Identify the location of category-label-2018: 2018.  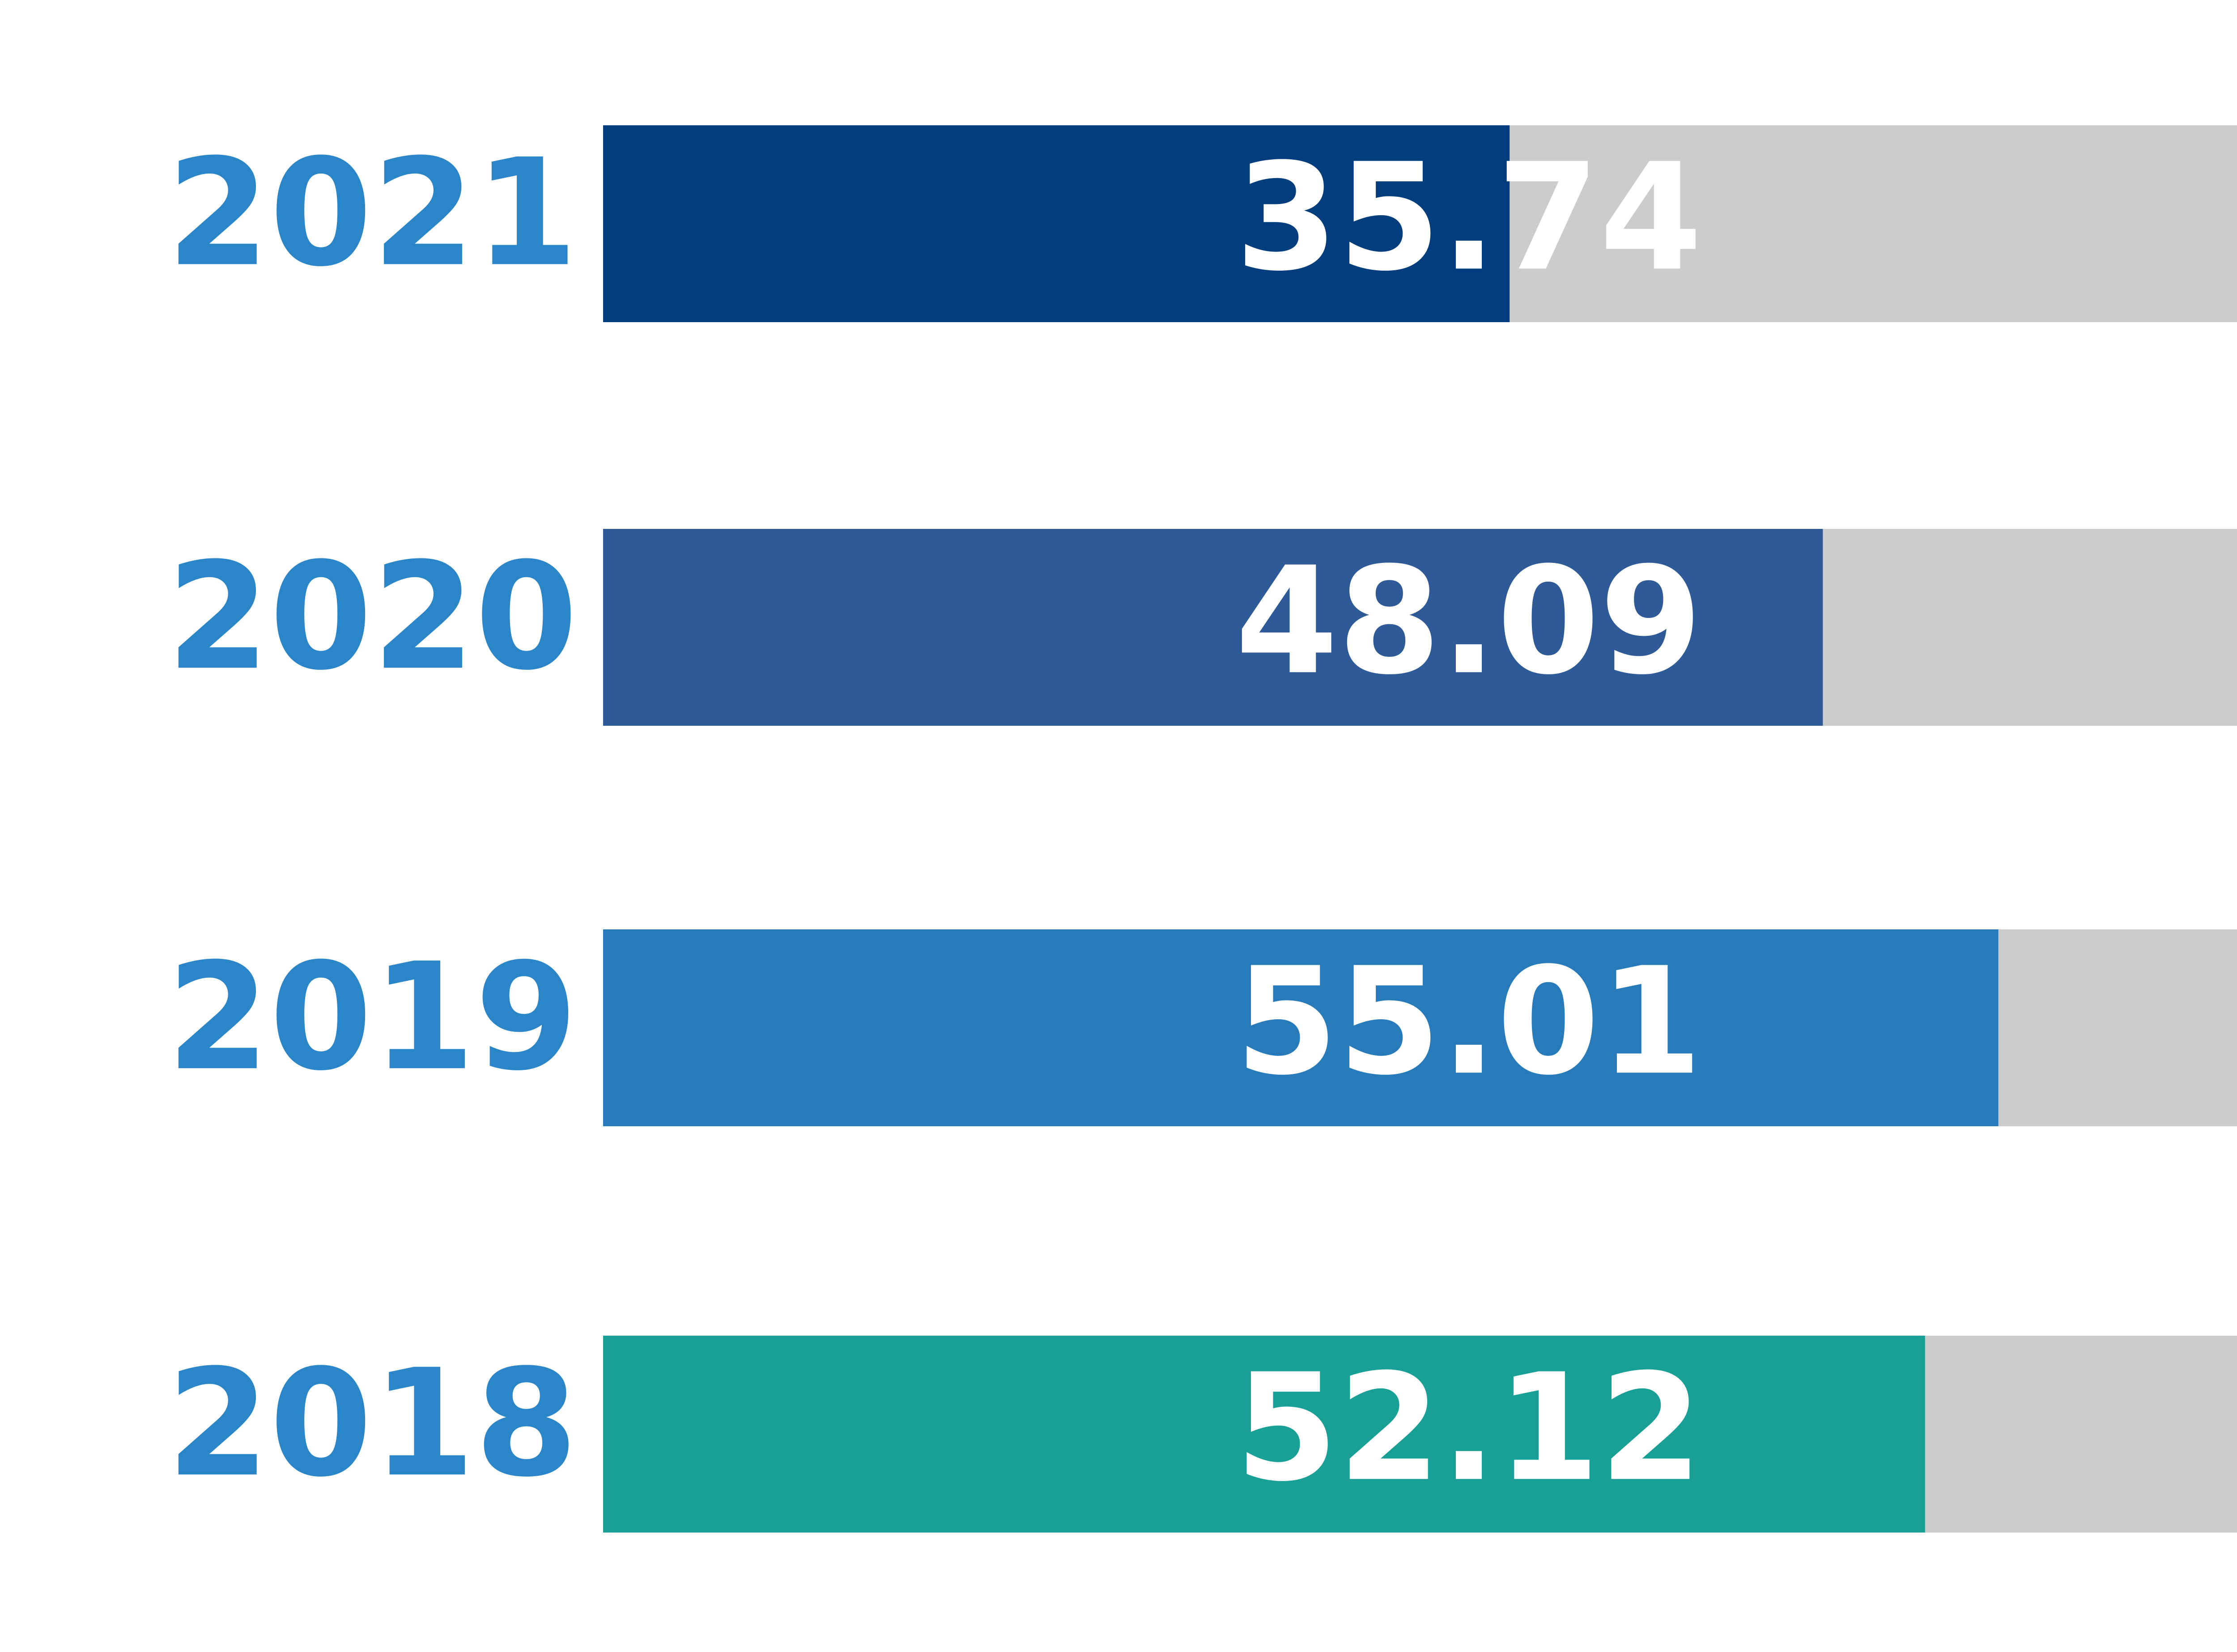
(372, 1423).